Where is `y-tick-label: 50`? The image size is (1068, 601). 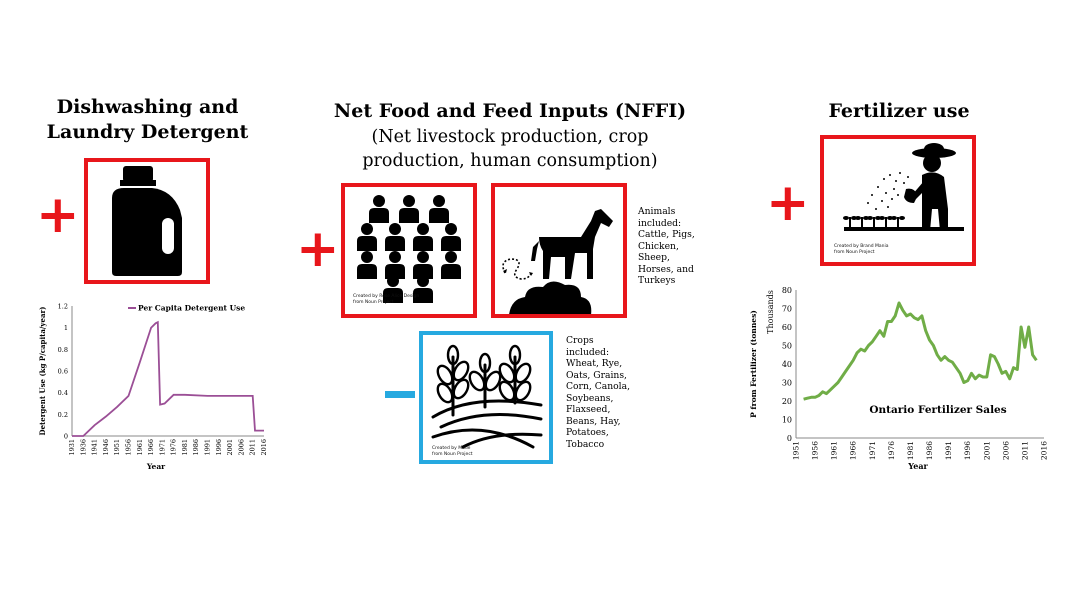 y-tick-label: 50 is located at coordinates (787, 346).